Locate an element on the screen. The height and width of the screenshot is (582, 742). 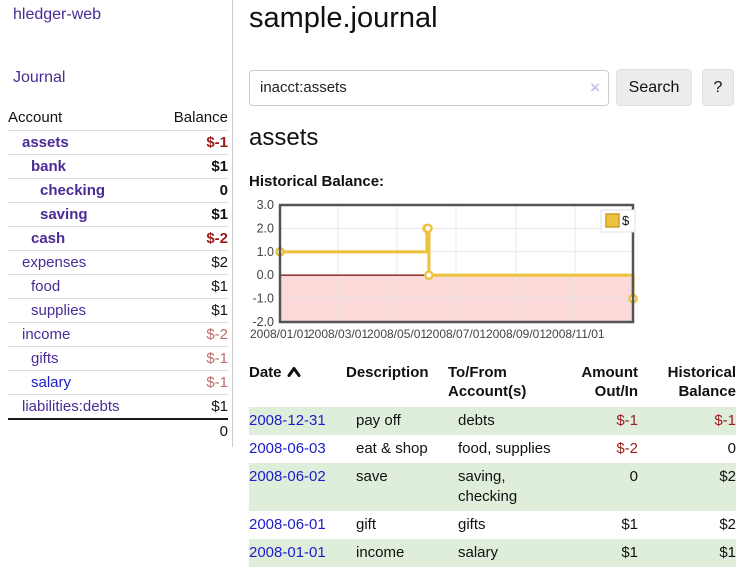
account-link: gifts is located at coordinates (45, 358).